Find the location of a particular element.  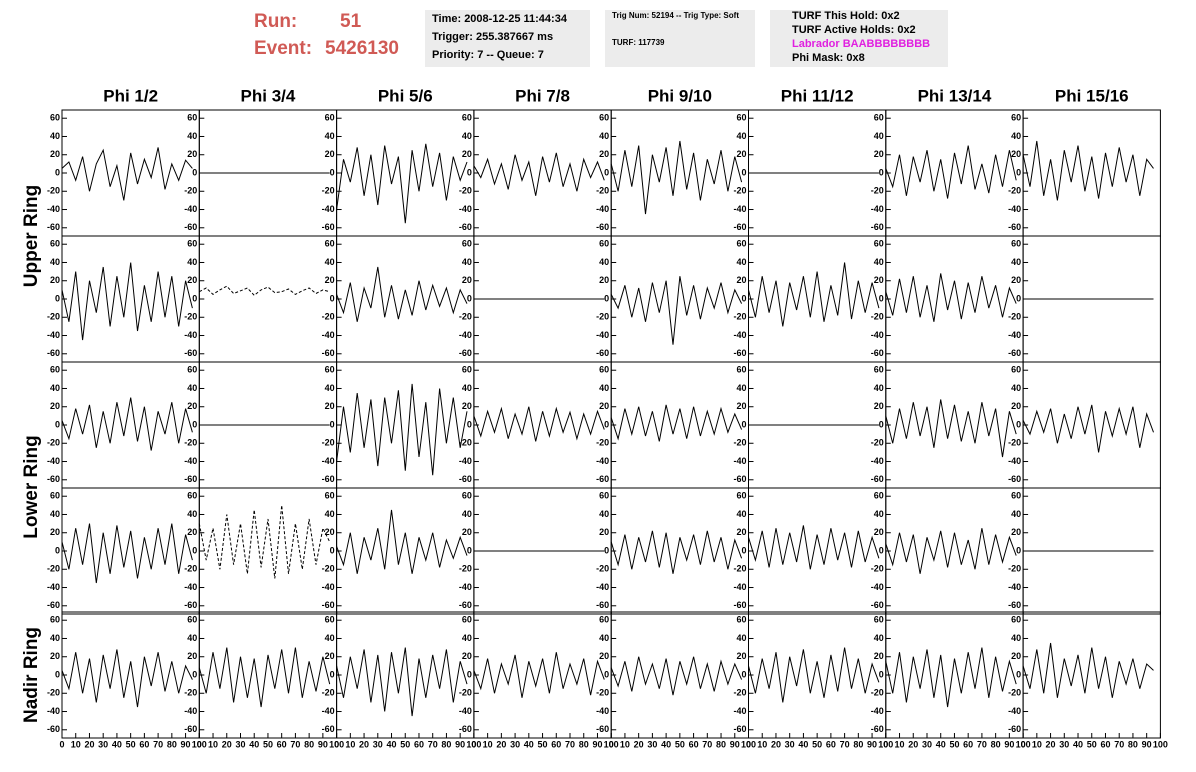

x-tick-label: 70 is located at coordinates (982, 744).